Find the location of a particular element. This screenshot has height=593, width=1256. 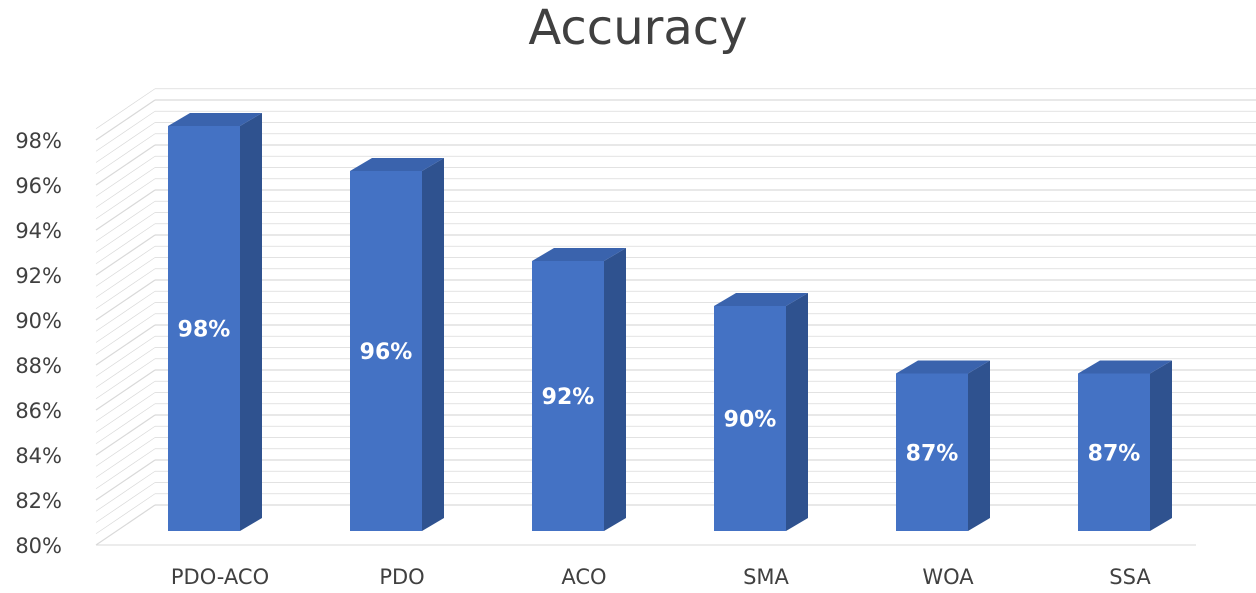

x-tick-label: WOA is located at coordinates (948, 577).